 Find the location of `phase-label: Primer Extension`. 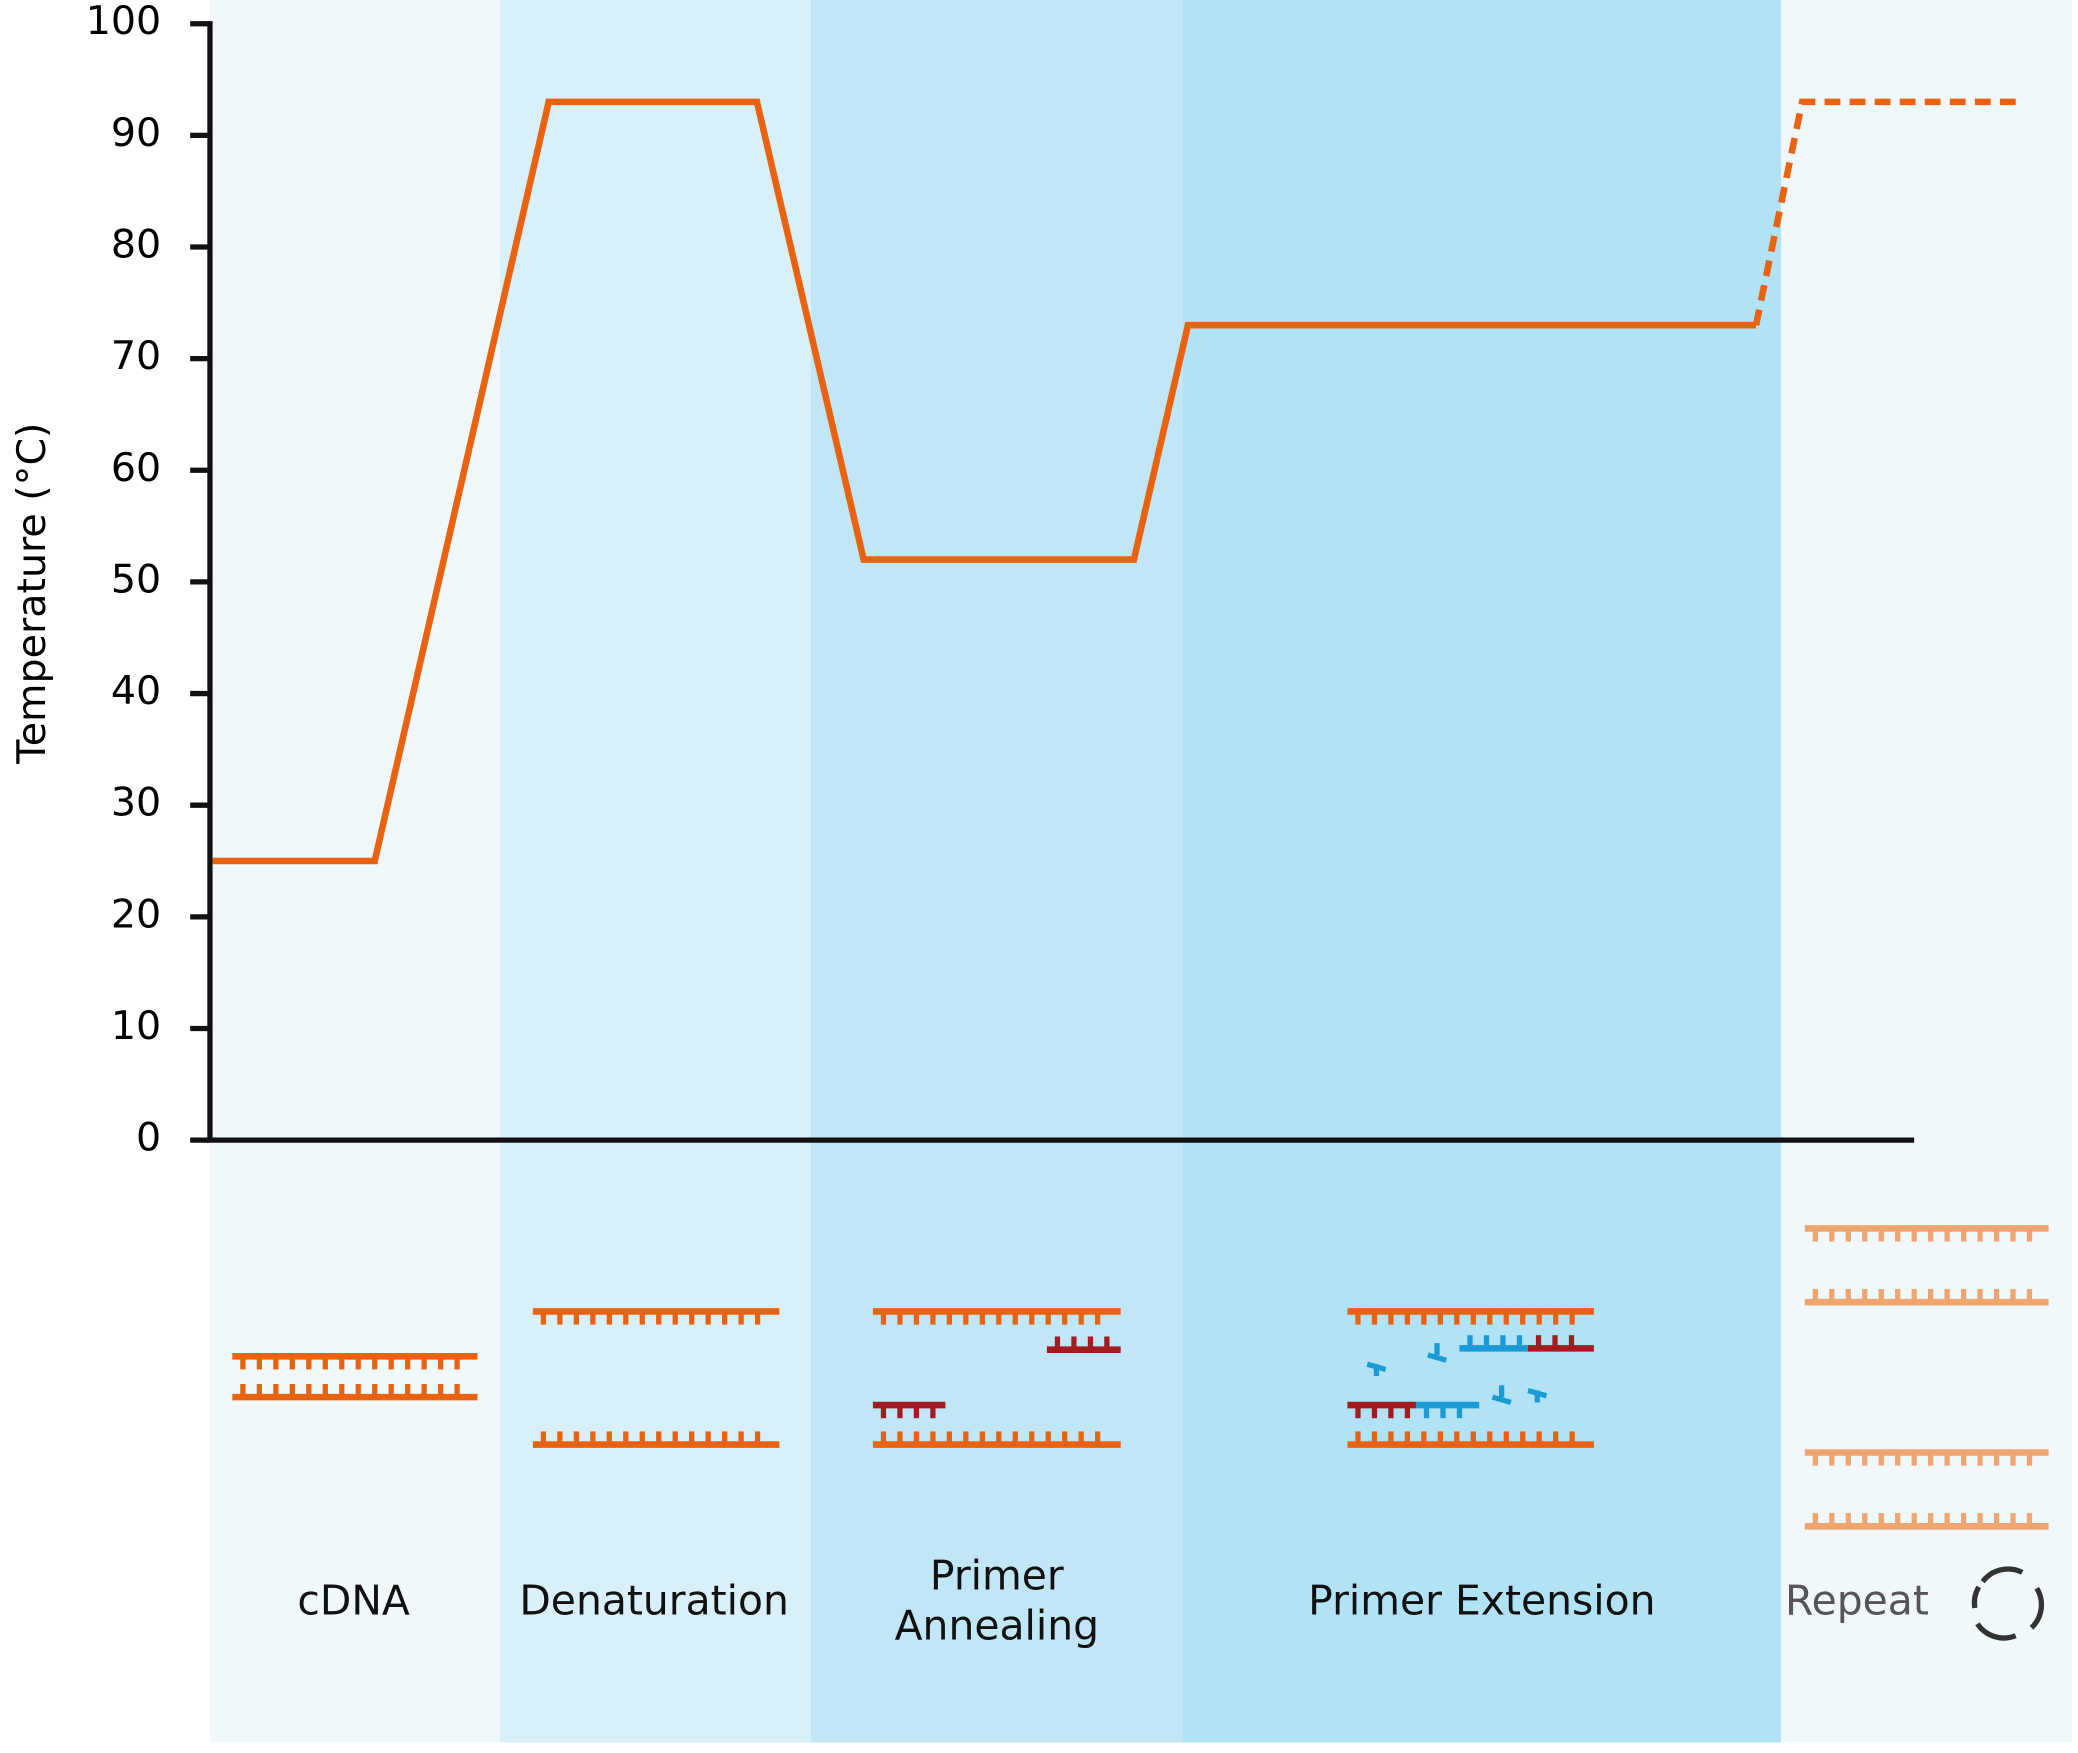

phase-label: Primer Extension is located at coordinates (1482, 1601).